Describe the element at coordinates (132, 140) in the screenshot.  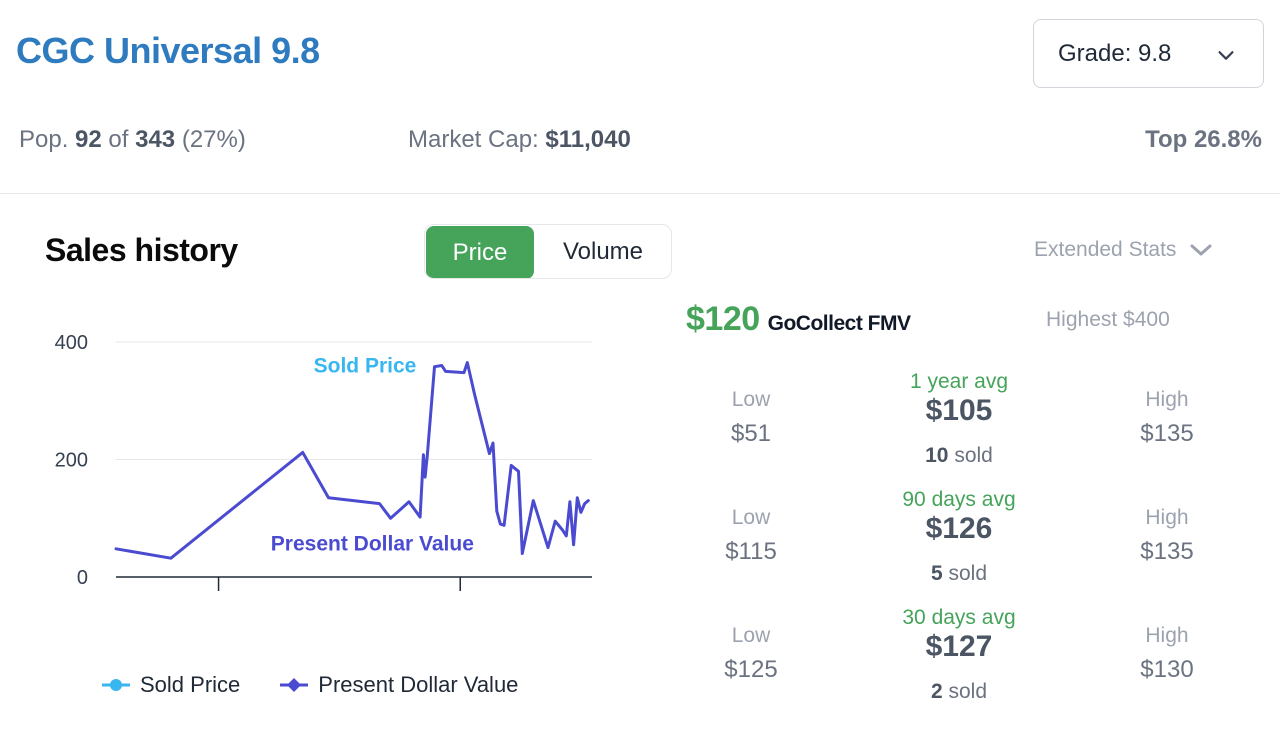
I see `population-stat: Pop. 92 of 343 (27%)` at that location.